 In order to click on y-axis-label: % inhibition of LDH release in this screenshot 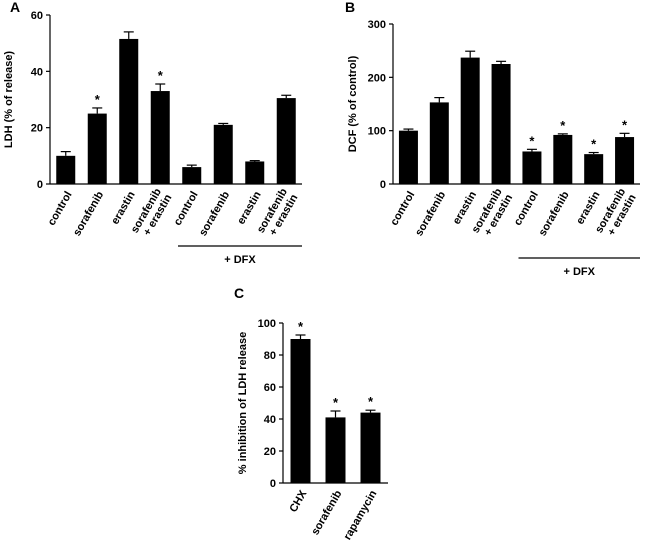, I will do `click(243, 403)`.